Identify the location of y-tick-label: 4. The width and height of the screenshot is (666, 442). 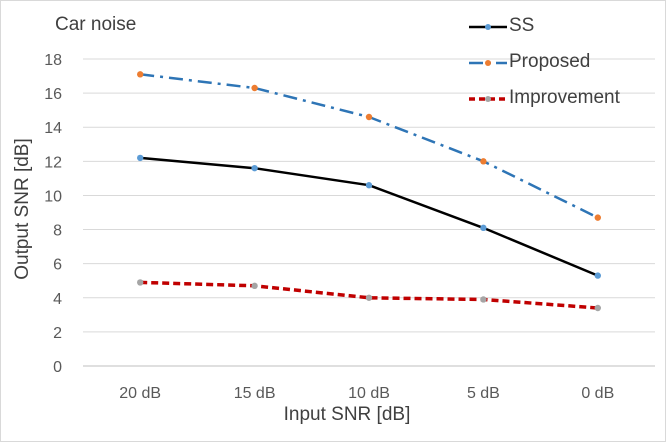
(57, 299).